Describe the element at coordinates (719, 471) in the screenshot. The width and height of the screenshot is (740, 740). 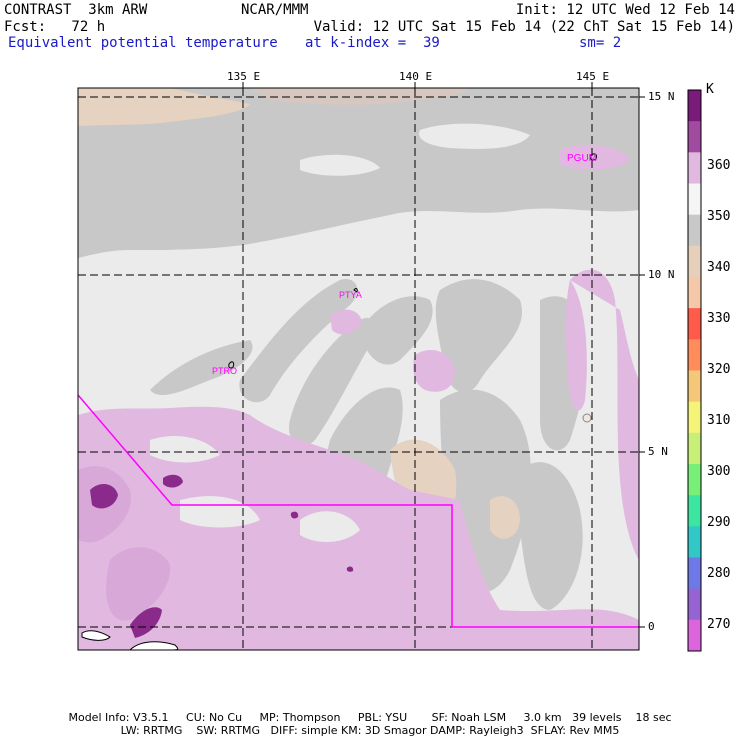
I see `colorbar-label: 300` at that location.